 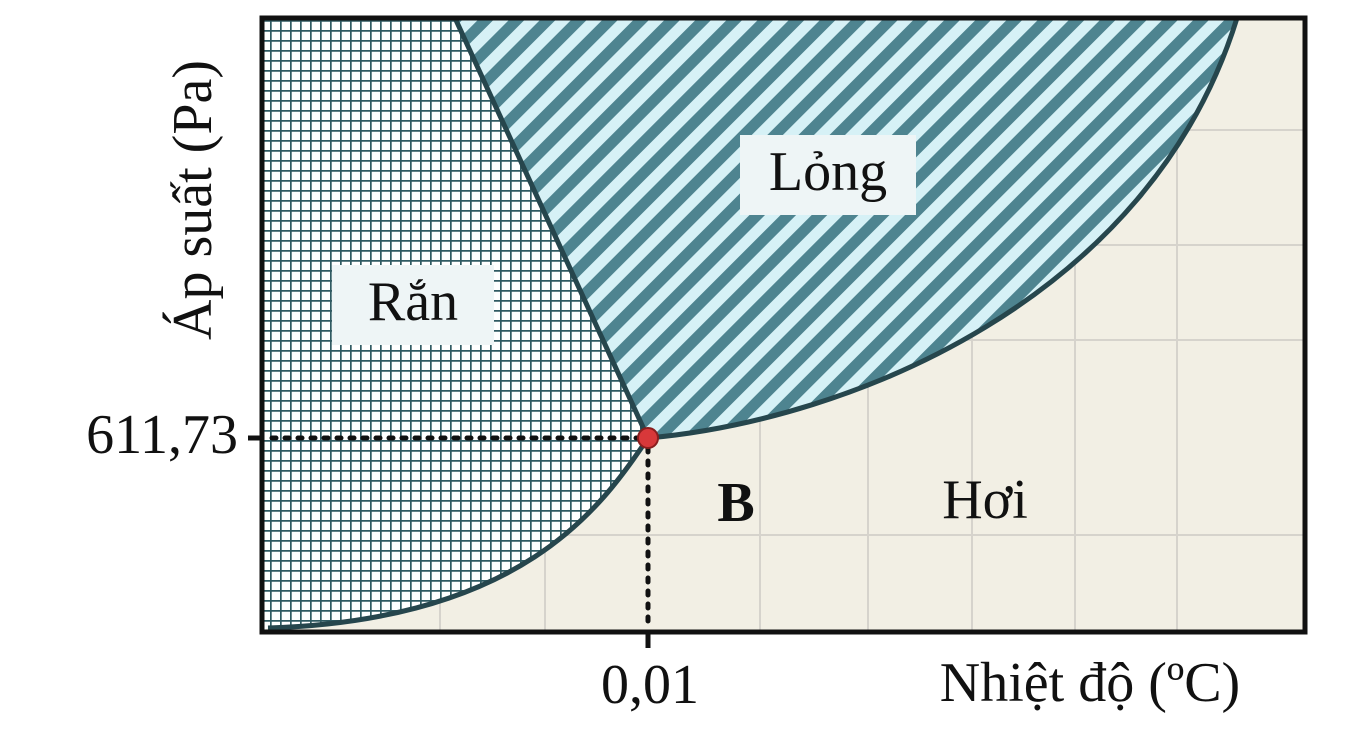 I want to click on solid-label-box, so click(x=413, y=305).